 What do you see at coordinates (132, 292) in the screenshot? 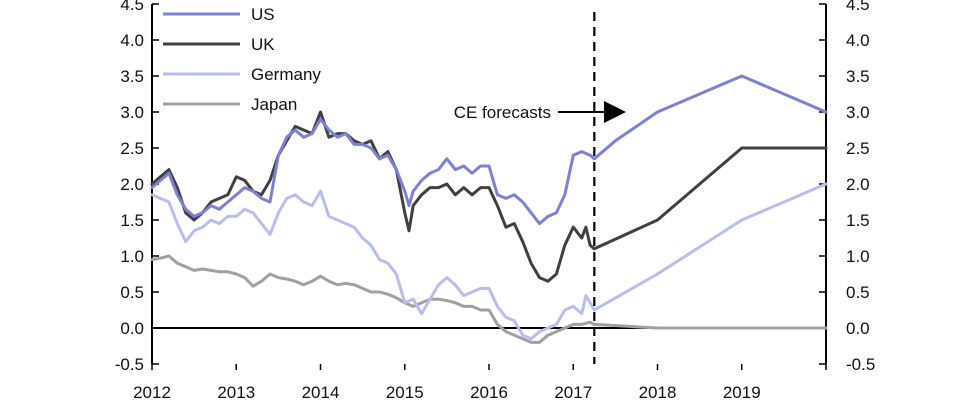
I see `left-y-tick-label: 0.5` at bounding box center [132, 292].